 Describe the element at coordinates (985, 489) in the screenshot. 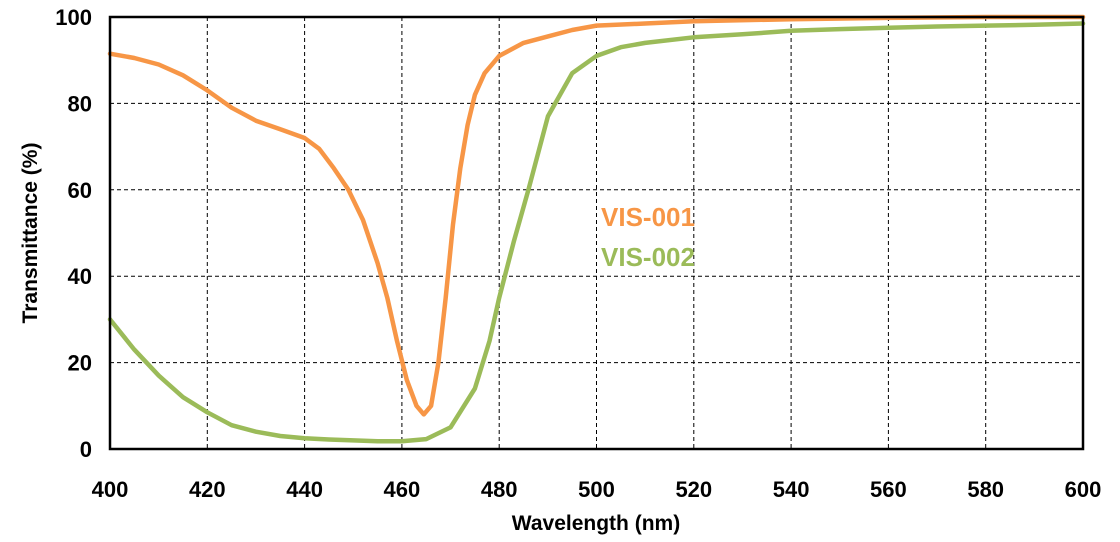

I see `x-tick-label: 580` at that location.